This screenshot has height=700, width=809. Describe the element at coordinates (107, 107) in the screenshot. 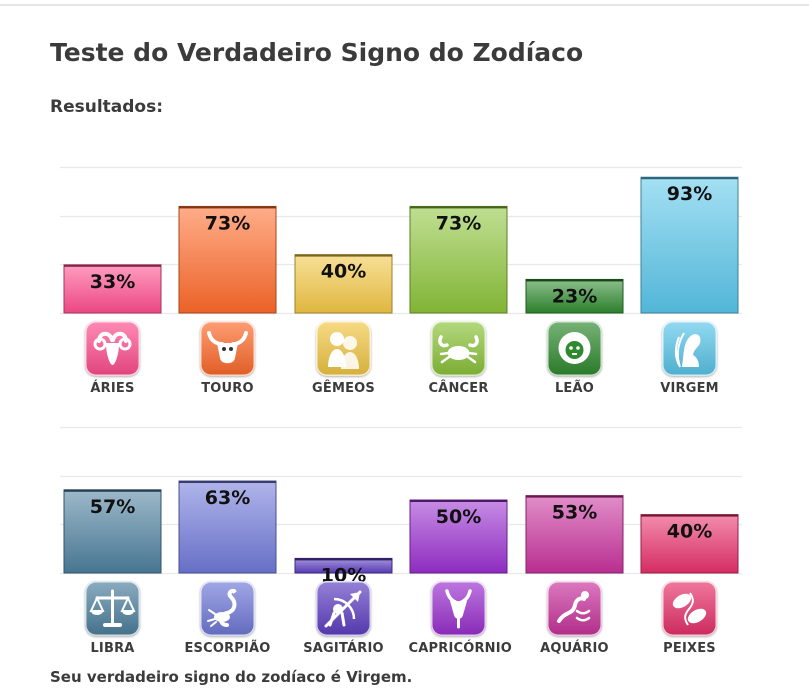

I see `results-heading: Resultados:` at that location.